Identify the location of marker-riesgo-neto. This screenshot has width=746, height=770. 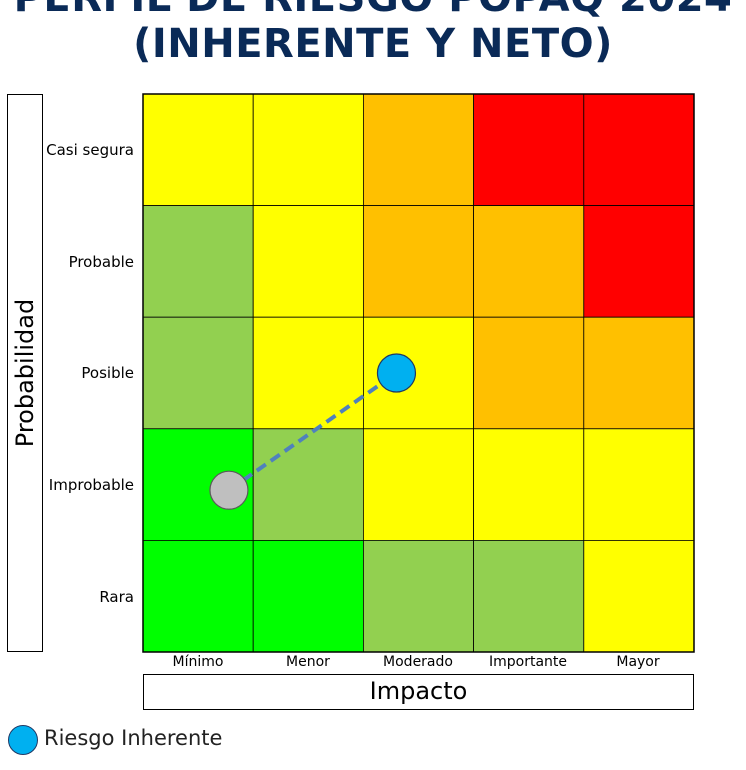
(229, 490).